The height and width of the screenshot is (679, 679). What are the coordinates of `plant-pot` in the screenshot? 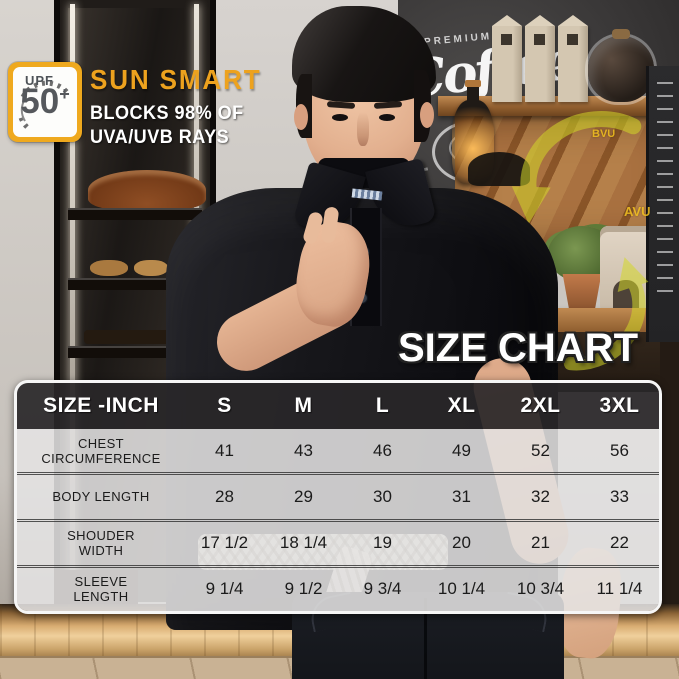 It's located at (582, 291).